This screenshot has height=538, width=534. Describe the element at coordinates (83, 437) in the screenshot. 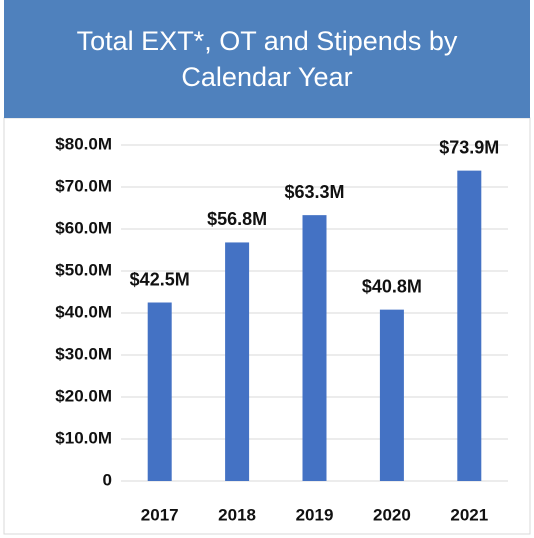

I see `y-tick-label: $10.0M` at that location.